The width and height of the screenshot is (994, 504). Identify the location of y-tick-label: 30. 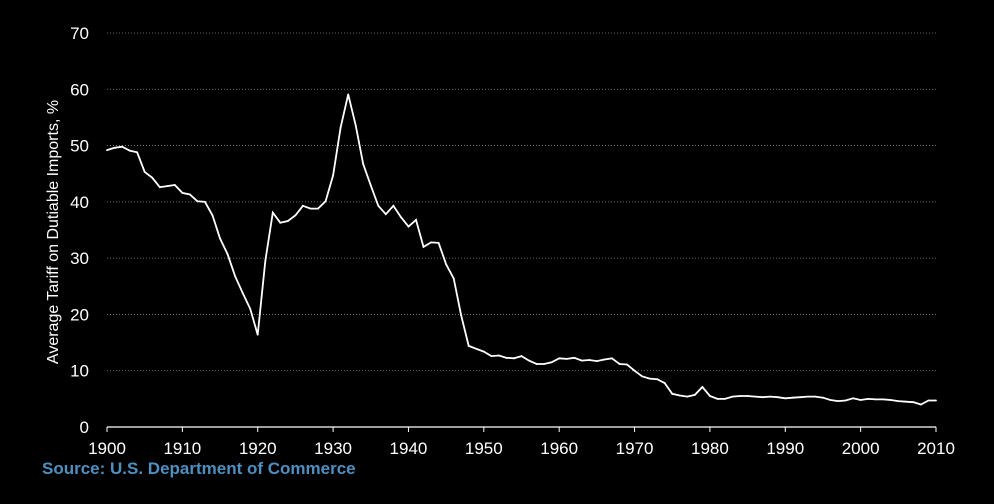
(79, 258).